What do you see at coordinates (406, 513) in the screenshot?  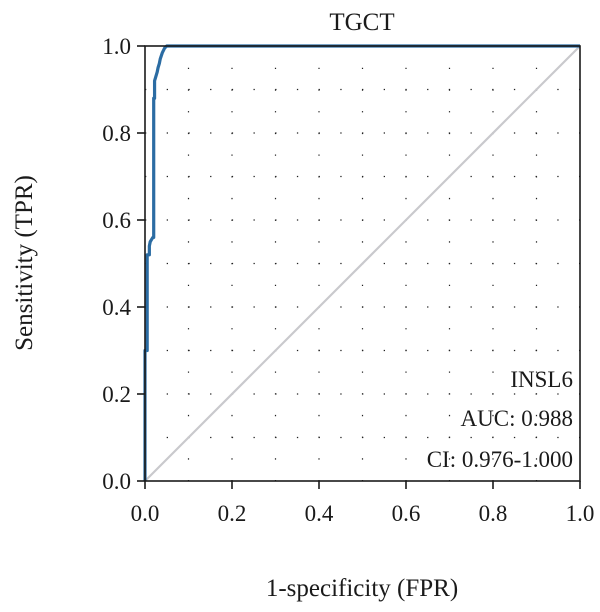 I see `x-tick-label-3: 0.6` at bounding box center [406, 513].